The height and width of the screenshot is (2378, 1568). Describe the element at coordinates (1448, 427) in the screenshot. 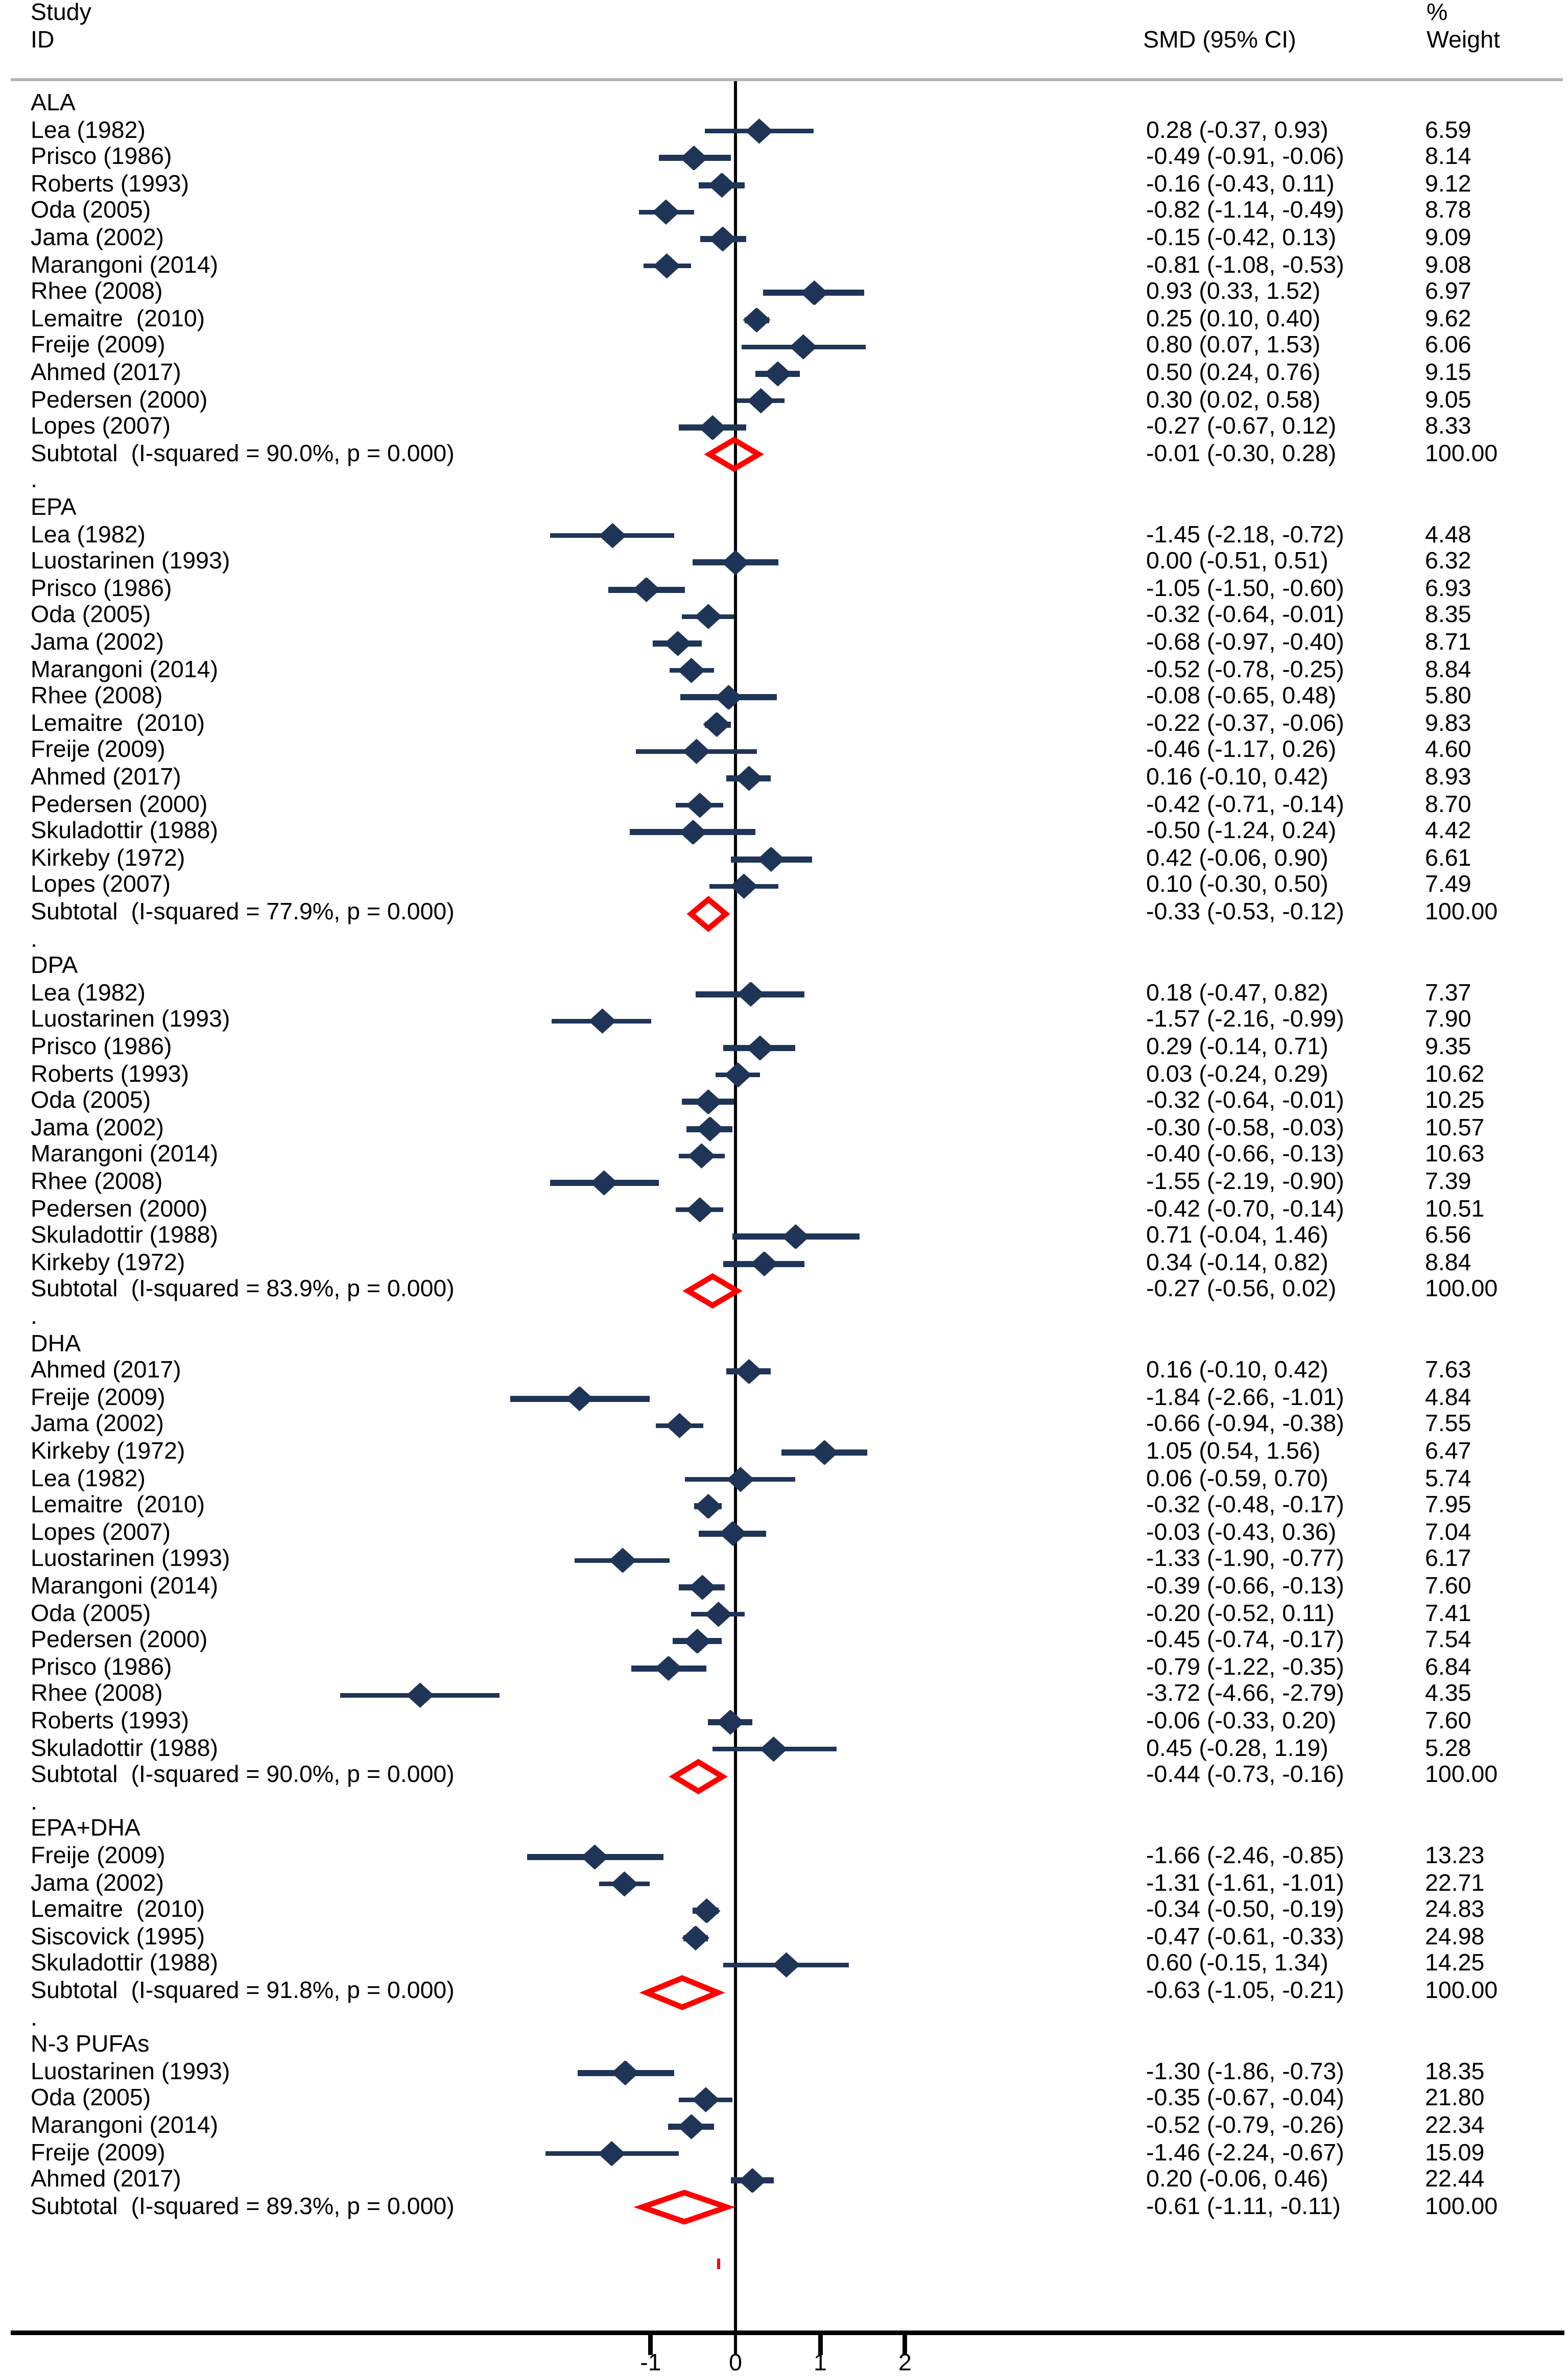

I see `weight-value: 8.33` at that location.